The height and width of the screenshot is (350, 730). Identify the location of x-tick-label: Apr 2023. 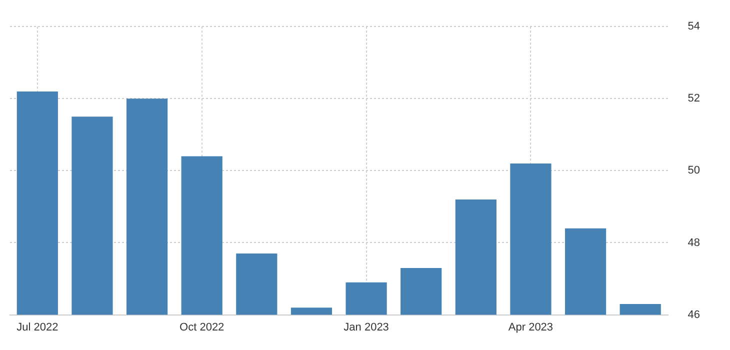
(531, 327).